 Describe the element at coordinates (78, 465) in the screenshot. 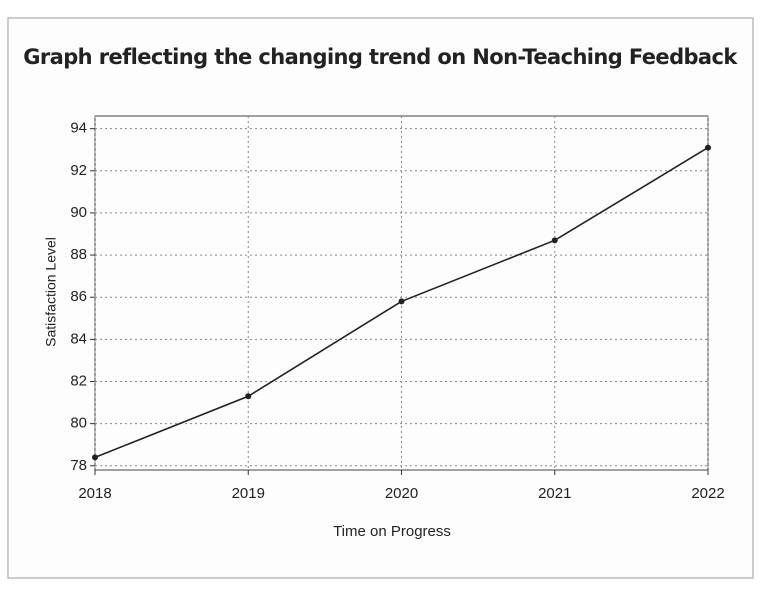

I see `y-tick-label: 78` at that location.